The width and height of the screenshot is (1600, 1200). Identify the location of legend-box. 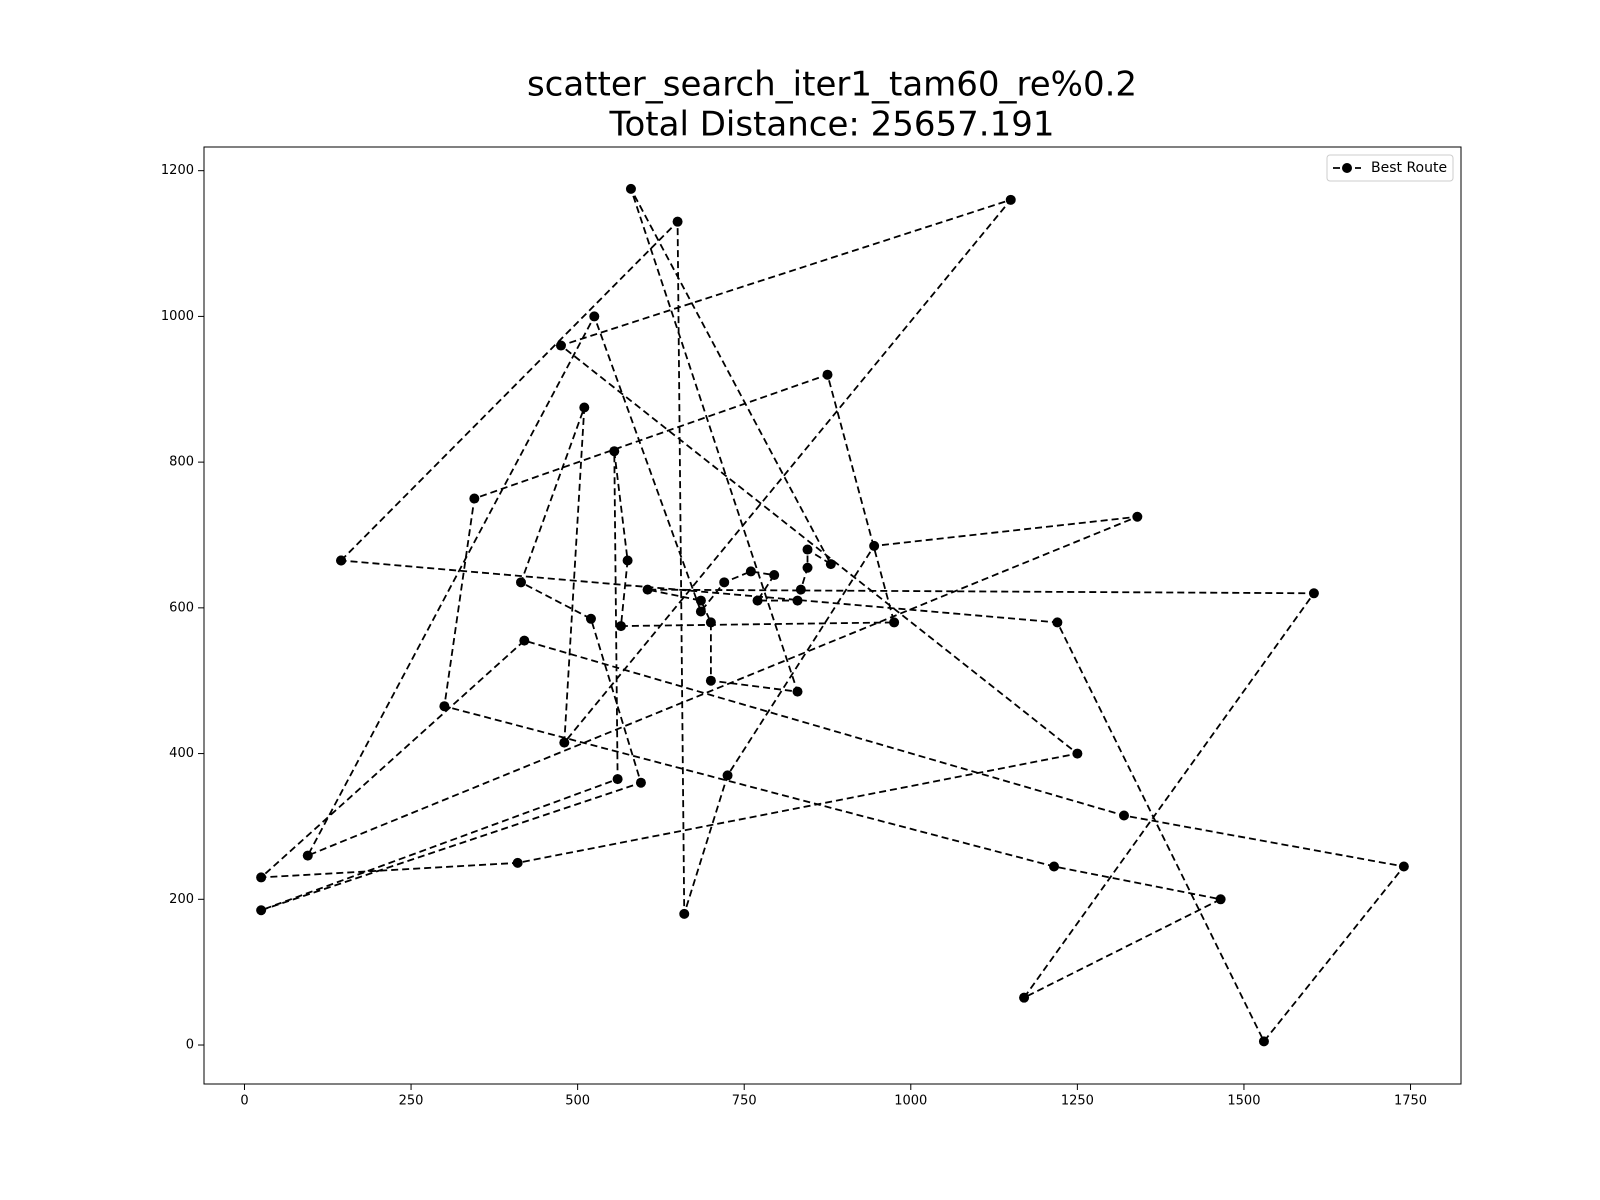
(1390, 168).